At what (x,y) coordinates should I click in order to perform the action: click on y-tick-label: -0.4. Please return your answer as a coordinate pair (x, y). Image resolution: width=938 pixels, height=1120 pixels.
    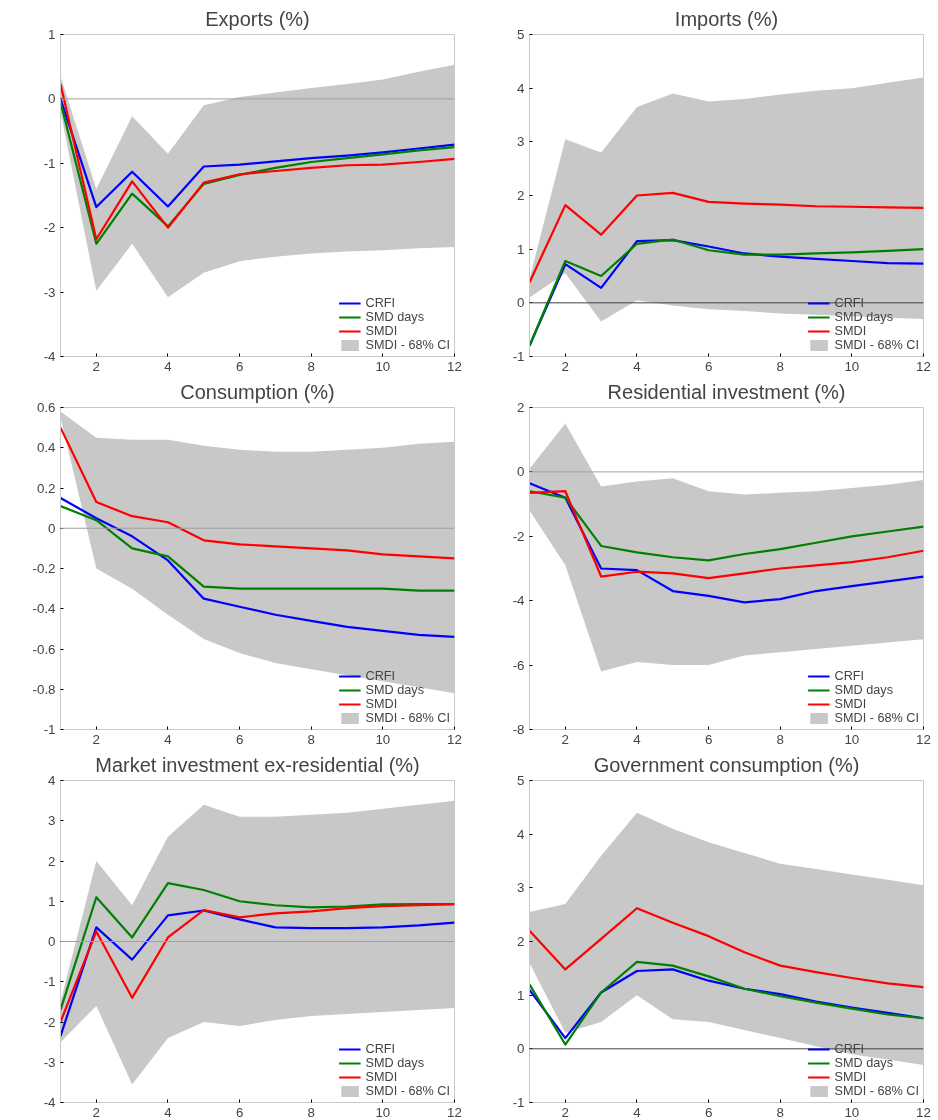
    Looking at the image, I should click on (44, 609).